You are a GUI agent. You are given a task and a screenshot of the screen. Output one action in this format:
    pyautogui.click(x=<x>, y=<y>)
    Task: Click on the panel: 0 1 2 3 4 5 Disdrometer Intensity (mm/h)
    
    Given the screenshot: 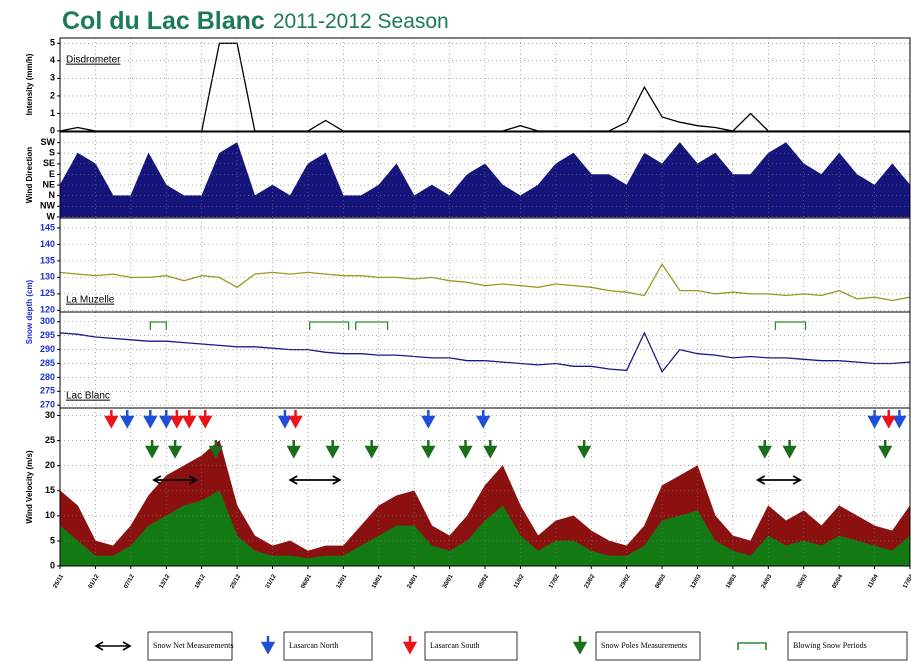 What is the action you would take?
    pyautogui.click(x=468, y=86)
    